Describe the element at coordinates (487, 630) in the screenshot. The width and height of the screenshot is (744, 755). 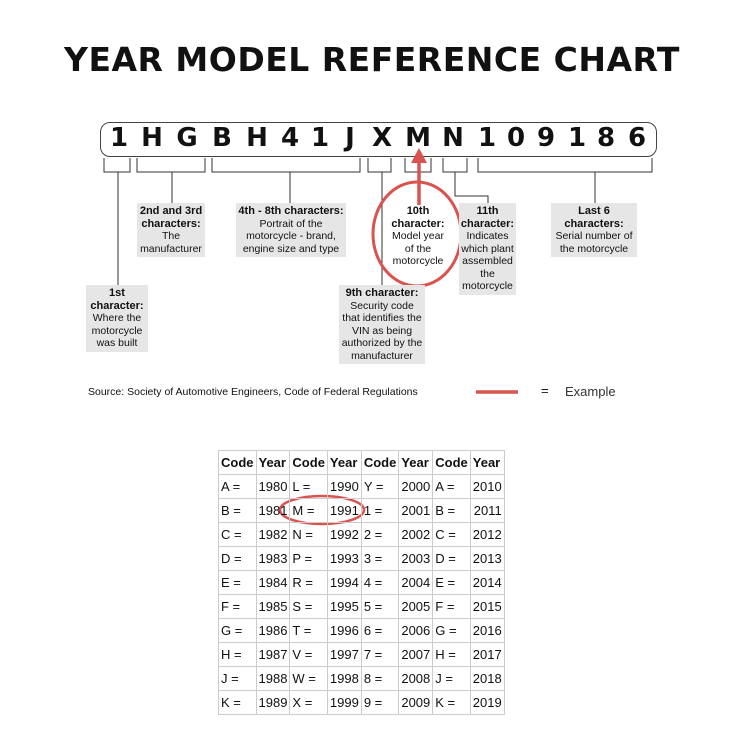
I see `year-cell: 2016` at that location.